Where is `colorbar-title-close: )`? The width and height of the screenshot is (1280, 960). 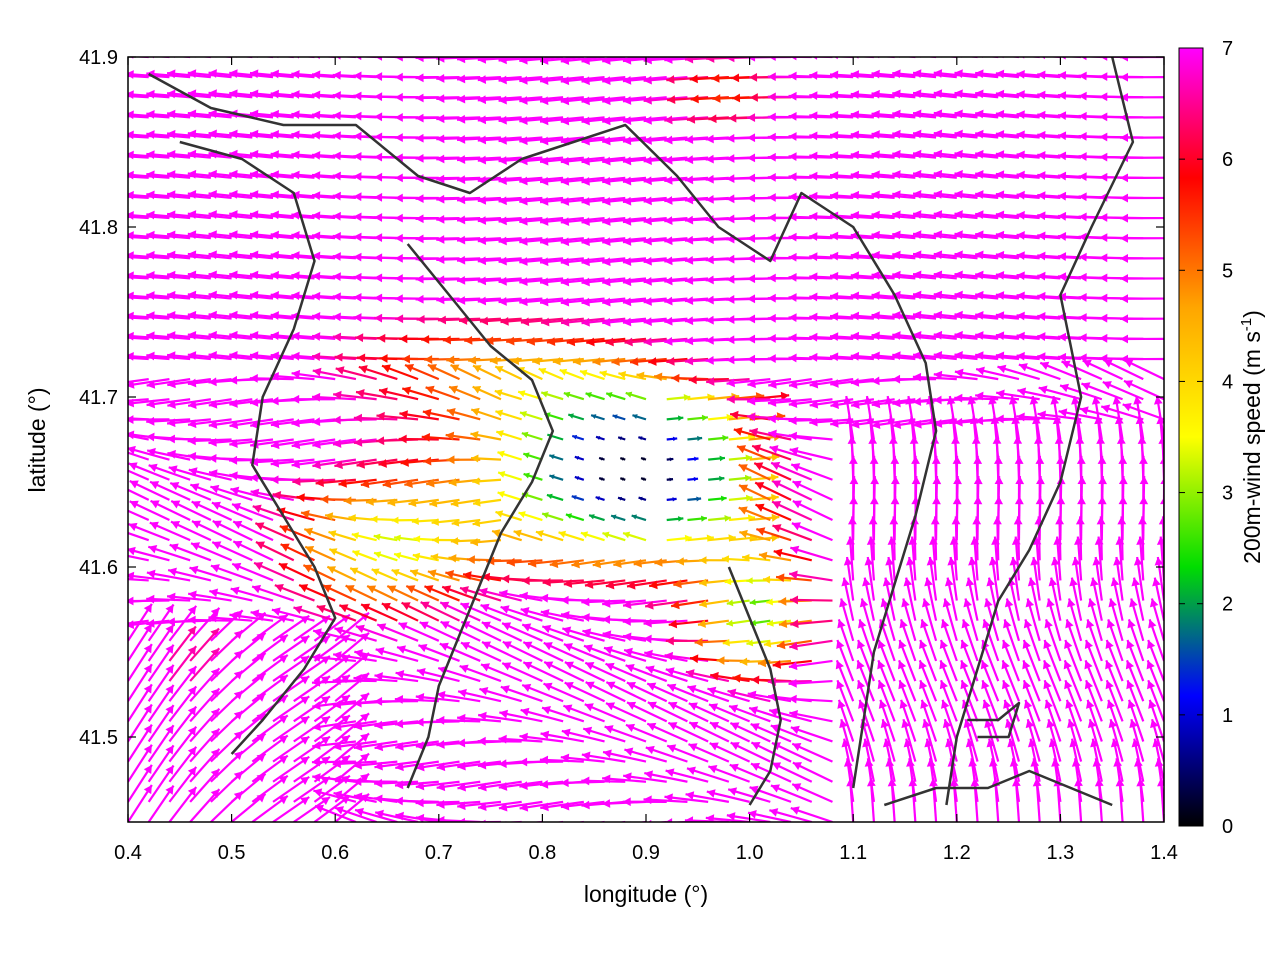 colorbar-title-close: ) is located at coordinates (1252, 314).